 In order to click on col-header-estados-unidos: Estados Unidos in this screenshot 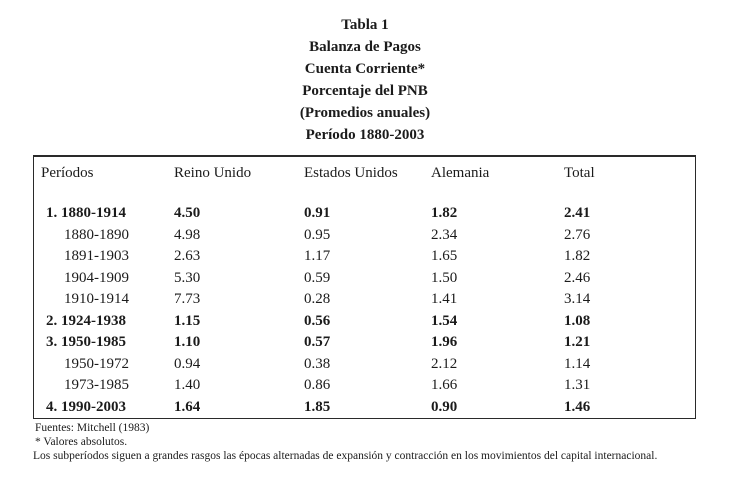, I will do `click(351, 173)`.